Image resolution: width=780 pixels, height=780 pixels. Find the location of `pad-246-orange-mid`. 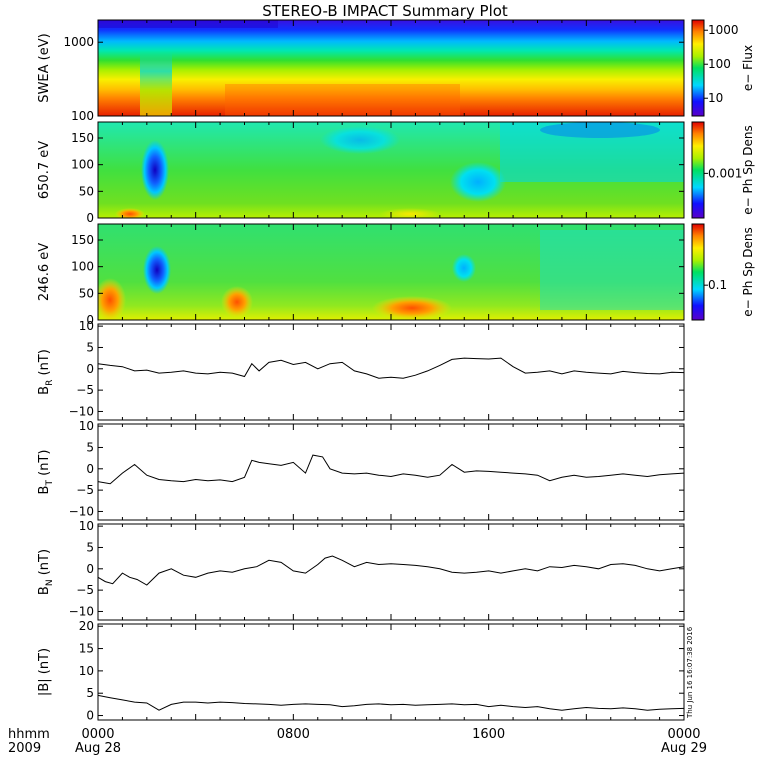

pad-246-orange-mid is located at coordinates (237, 302).